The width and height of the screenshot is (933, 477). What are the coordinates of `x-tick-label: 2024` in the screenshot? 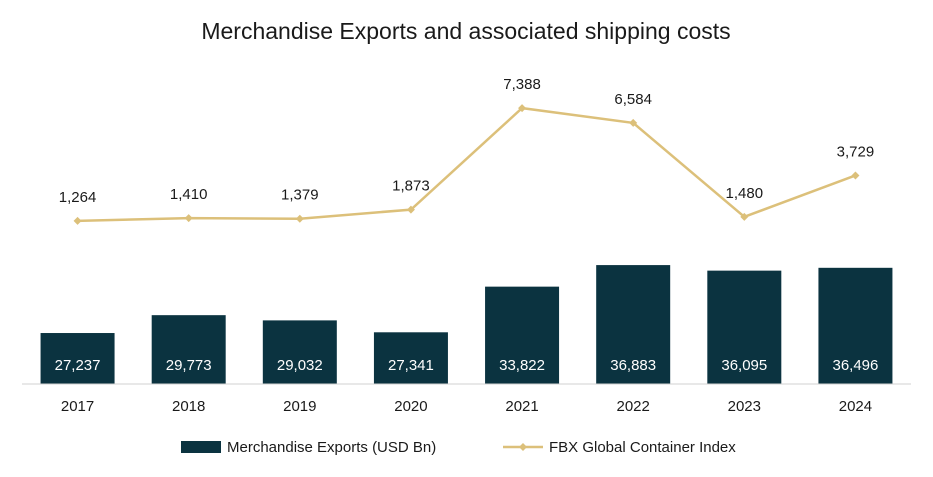 It's located at (855, 406).